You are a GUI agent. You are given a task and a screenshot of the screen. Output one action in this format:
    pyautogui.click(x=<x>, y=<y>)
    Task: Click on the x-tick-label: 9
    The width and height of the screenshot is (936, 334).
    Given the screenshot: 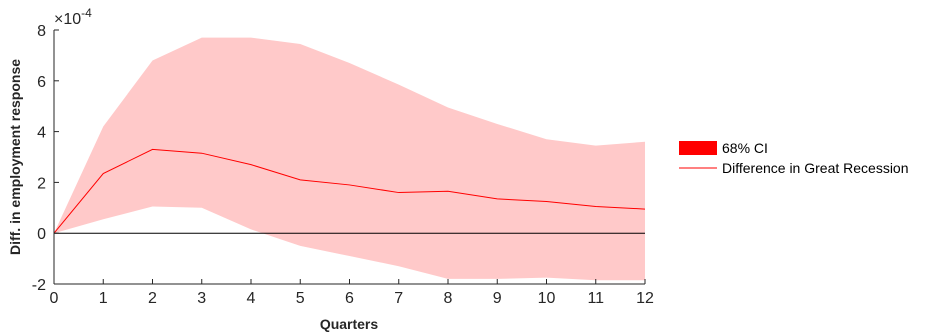 What is the action you would take?
    pyautogui.click(x=497, y=298)
    